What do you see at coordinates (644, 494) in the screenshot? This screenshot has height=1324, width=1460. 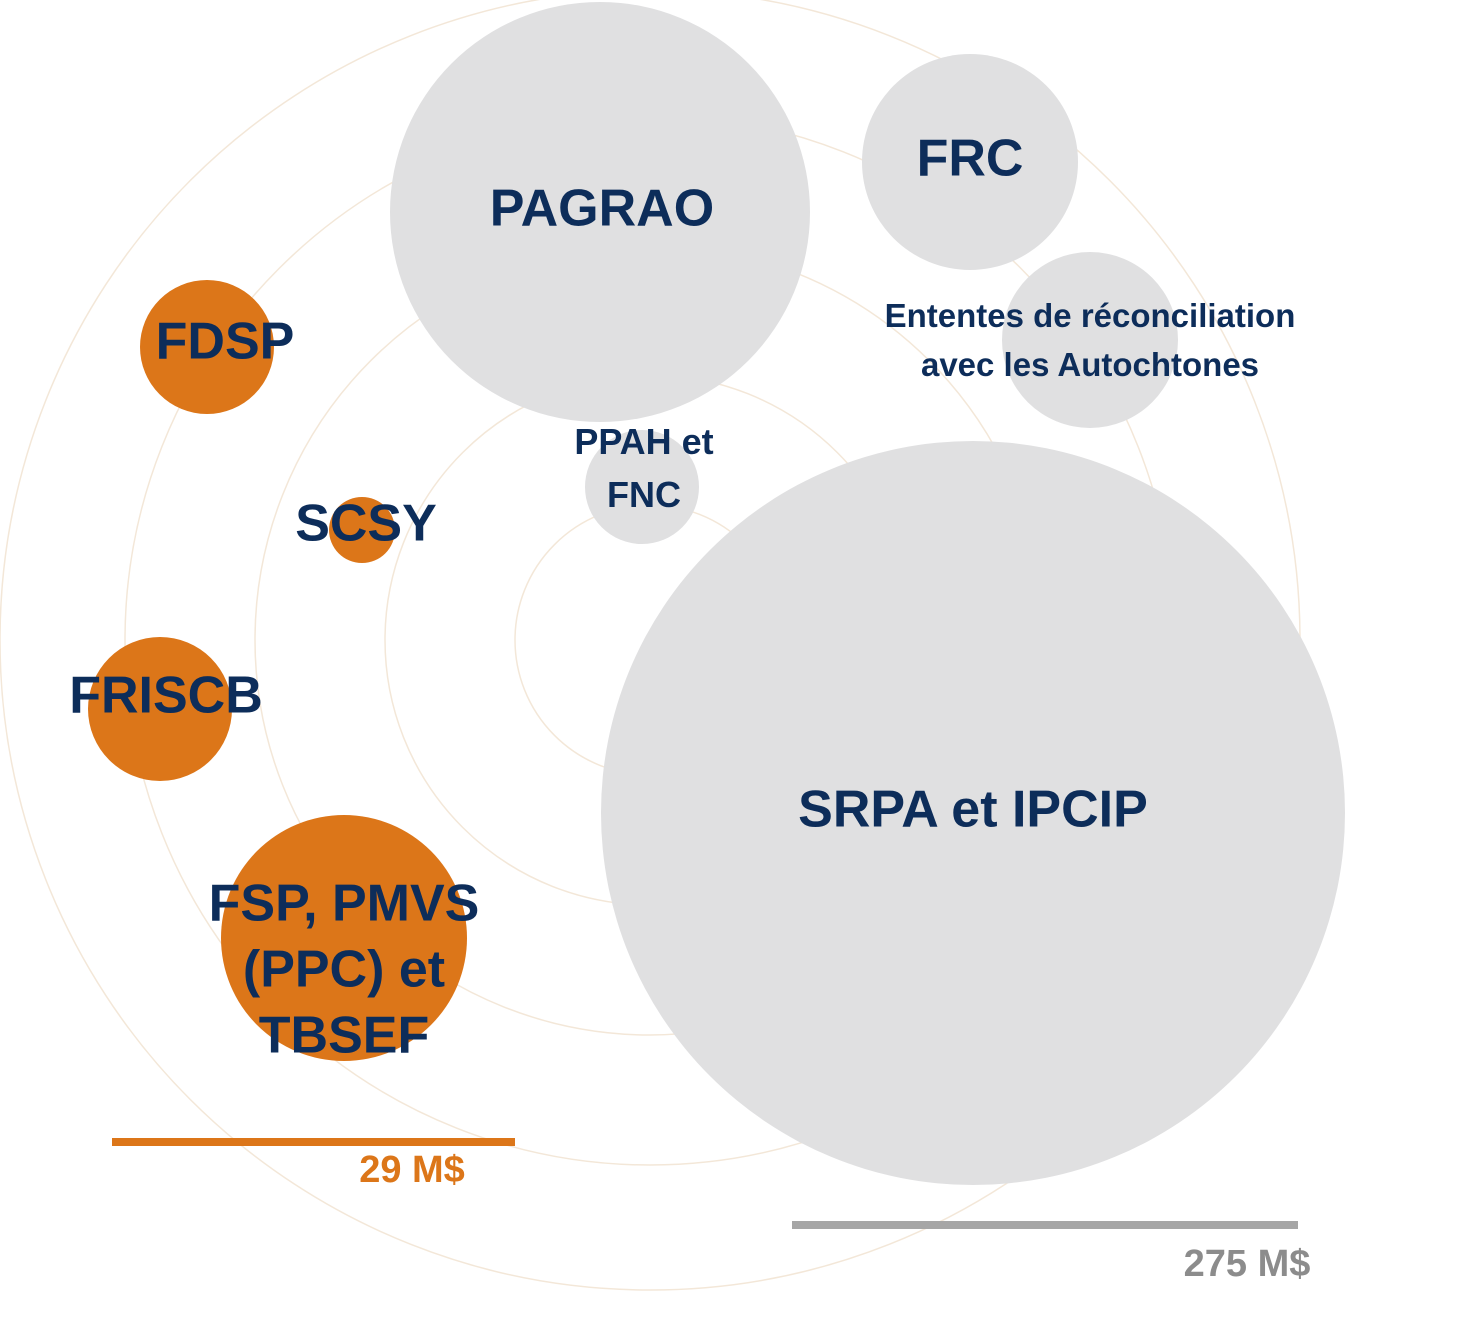 I see `bubble-label: FNC` at bounding box center [644, 494].